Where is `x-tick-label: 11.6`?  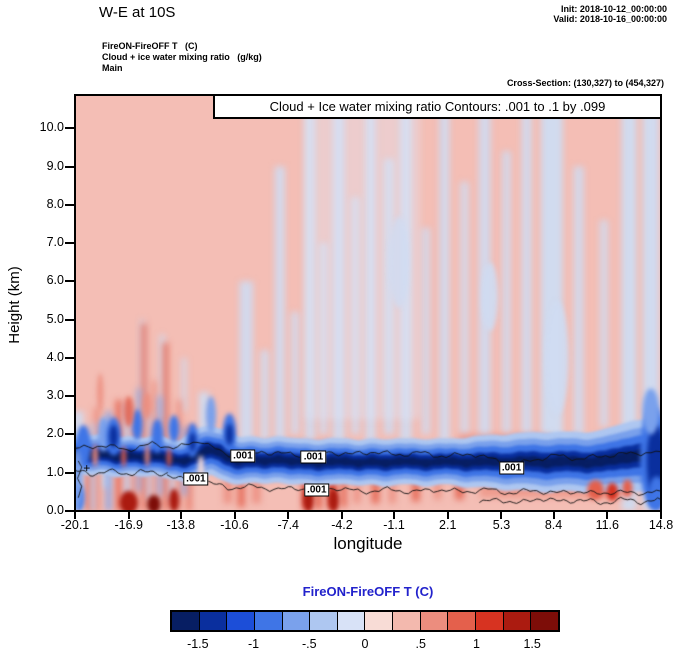 x-tick-label: 11.6 is located at coordinates (607, 525).